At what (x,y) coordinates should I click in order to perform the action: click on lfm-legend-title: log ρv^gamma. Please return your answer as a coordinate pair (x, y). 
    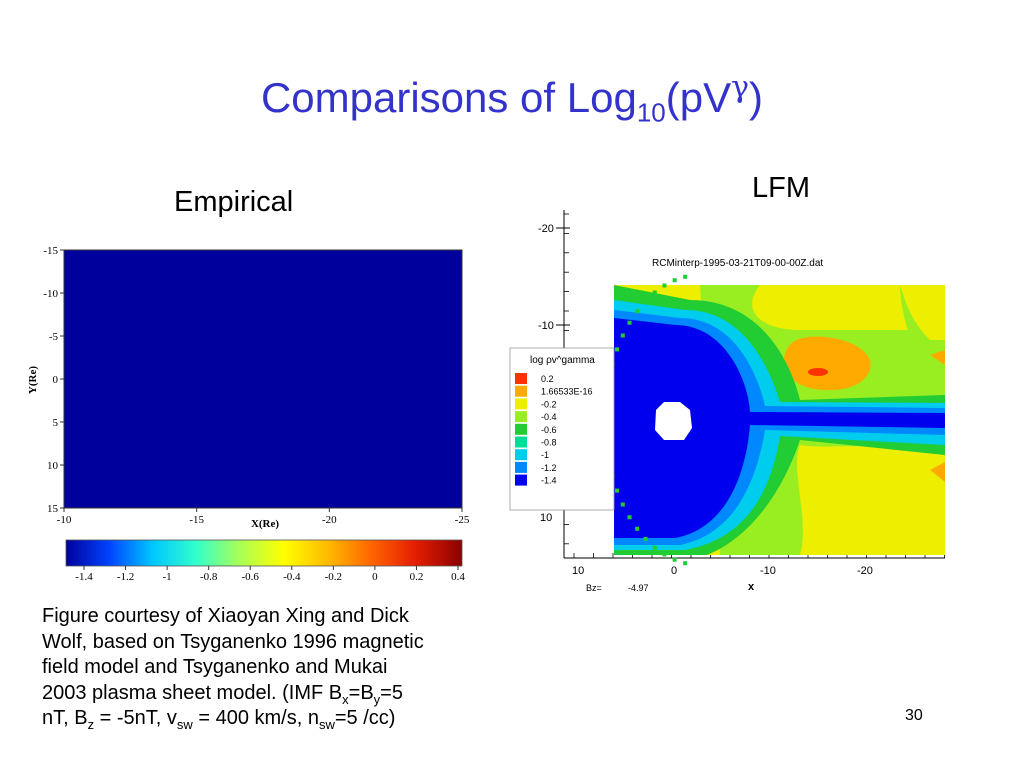
    Looking at the image, I should click on (562, 360).